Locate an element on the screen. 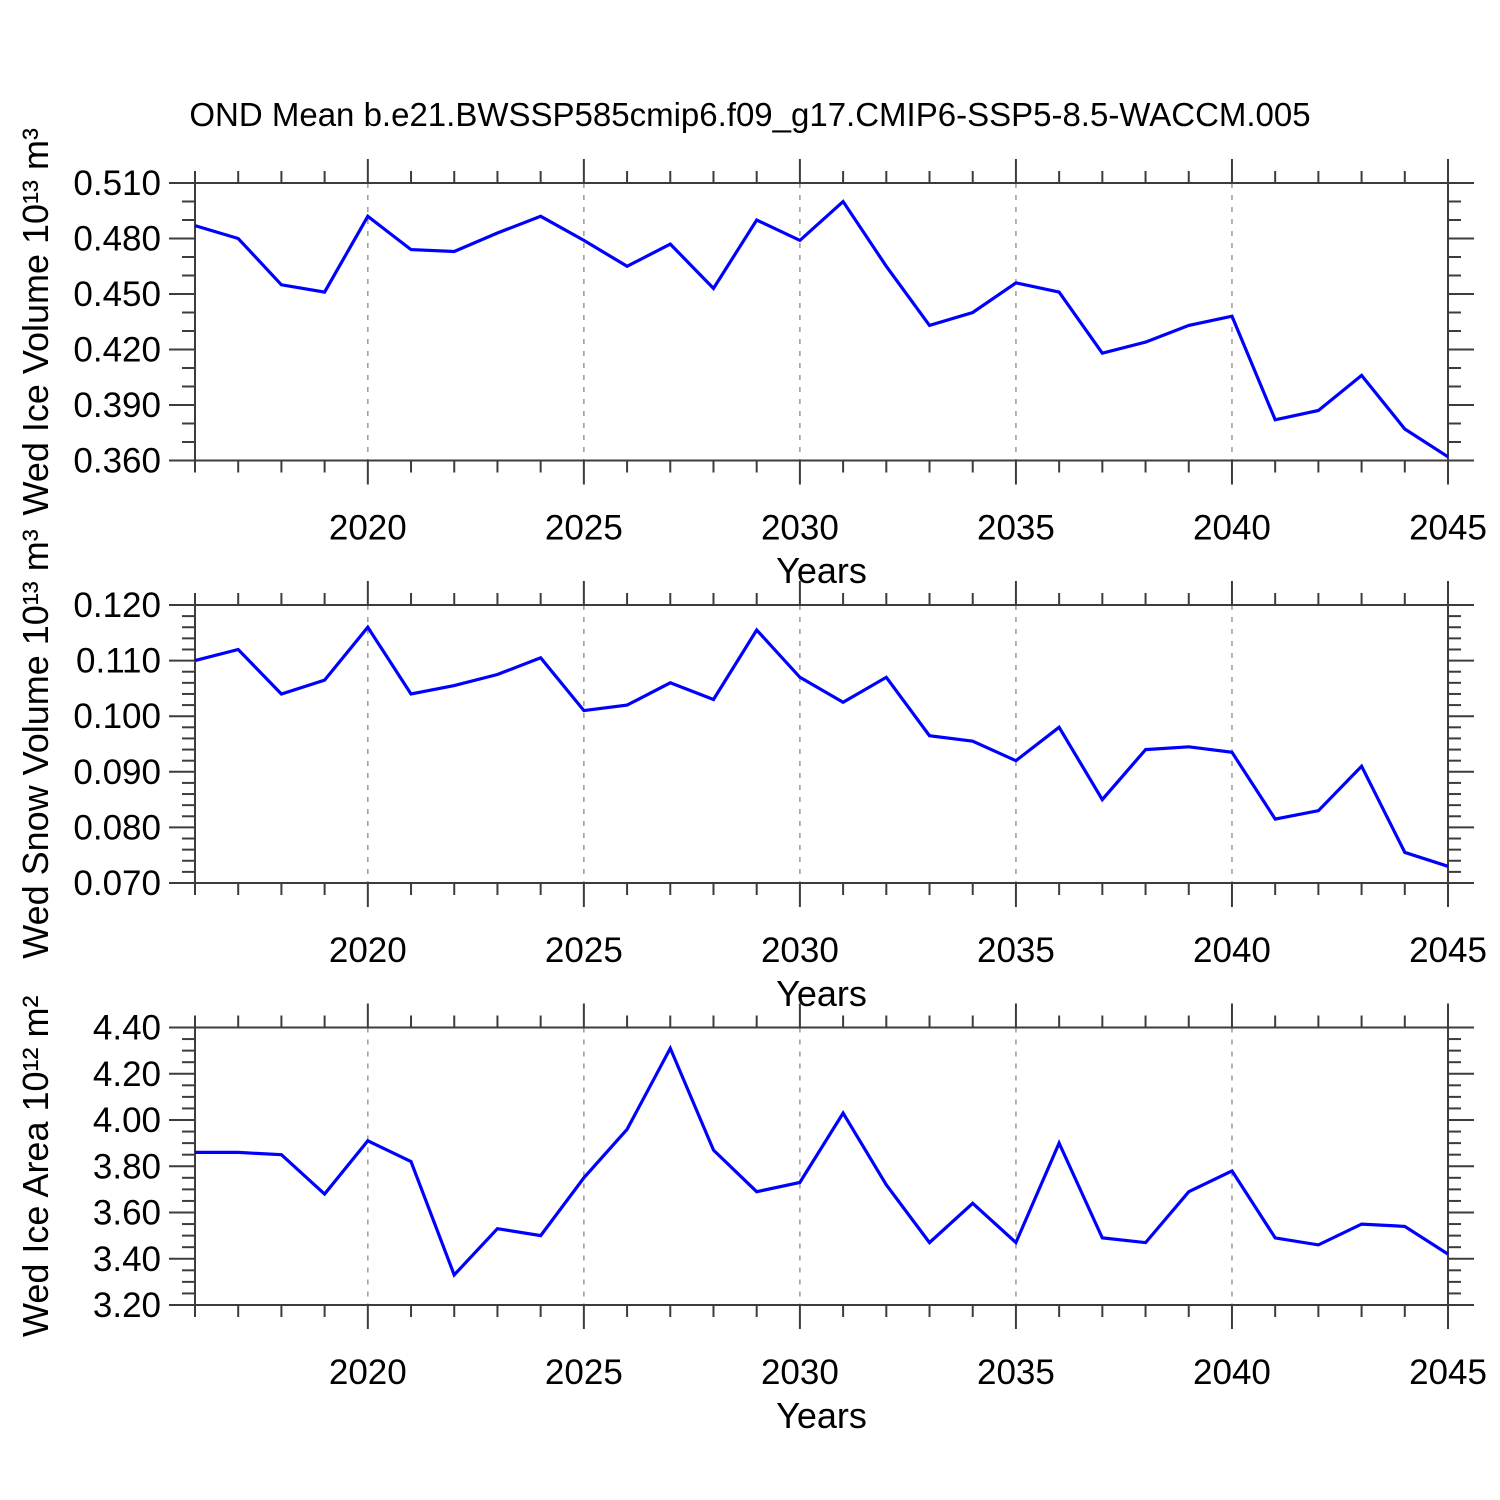 This screenshot has height=1500, width=1500. y-tick-label: 0.120 is located at coordinates (117, 605).